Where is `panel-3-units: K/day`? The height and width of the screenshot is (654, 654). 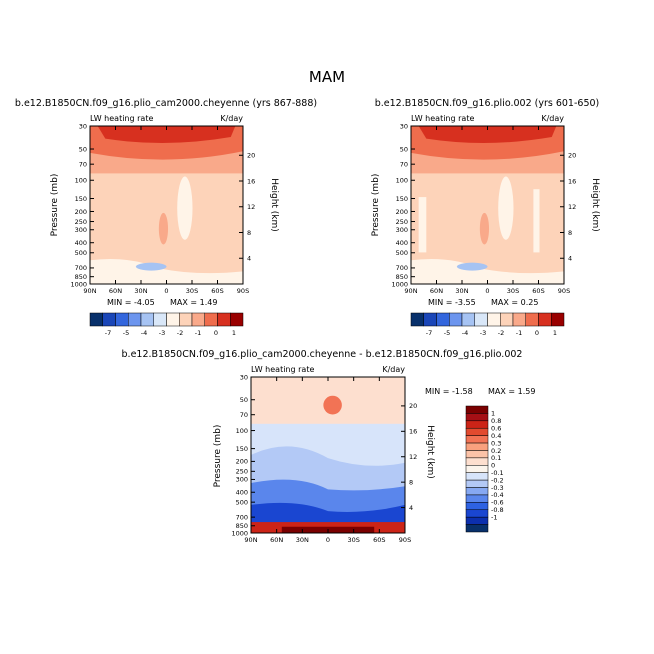
panel-3-units: K/day is located at coordinates (393, 369).